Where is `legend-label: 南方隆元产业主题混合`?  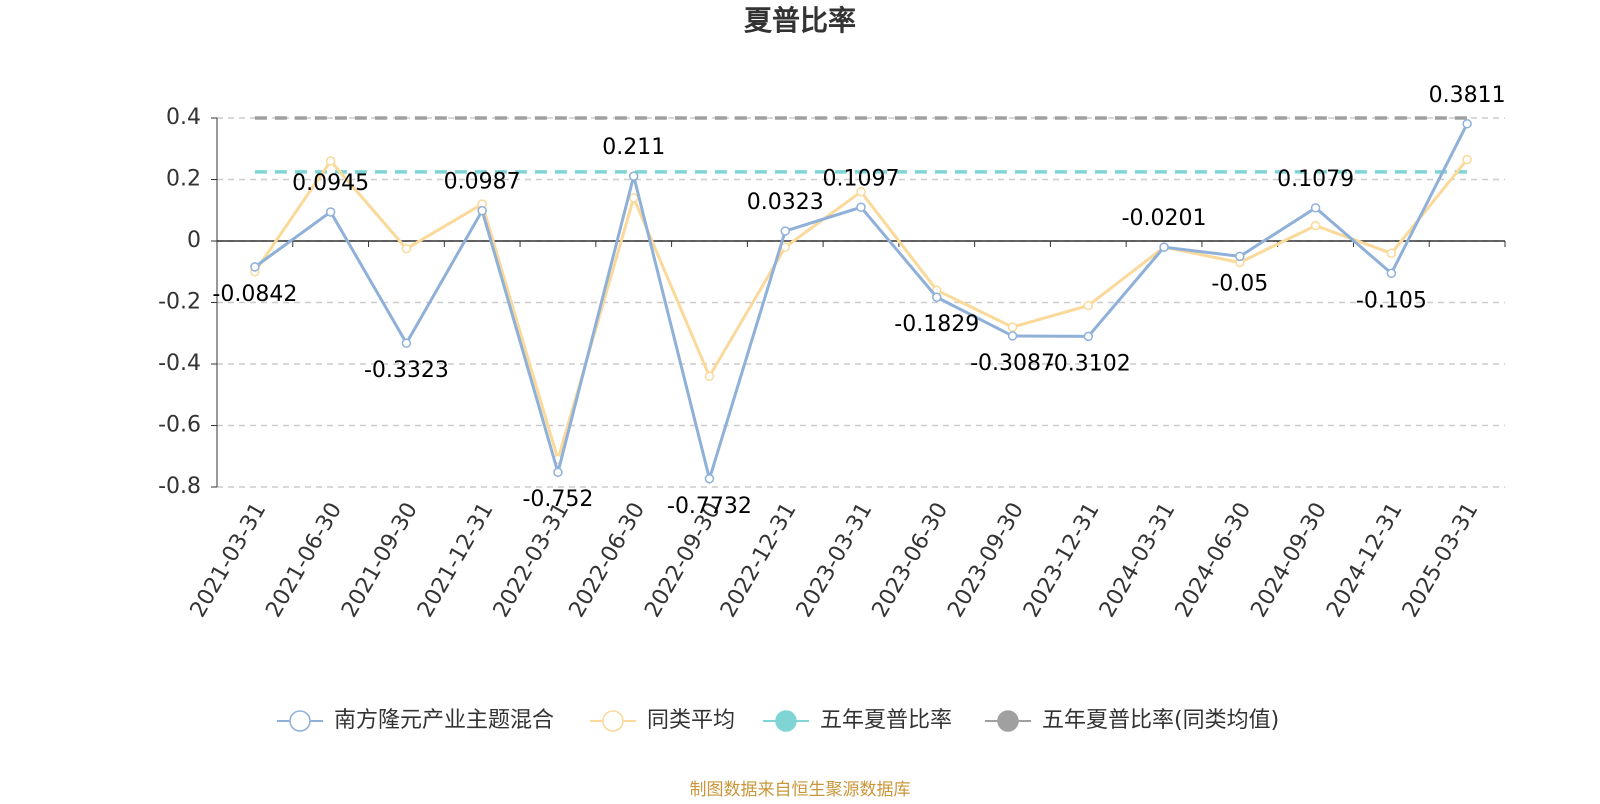 legend-label: 南方隆元产业主题混合 is located at coordinates (444, 720).